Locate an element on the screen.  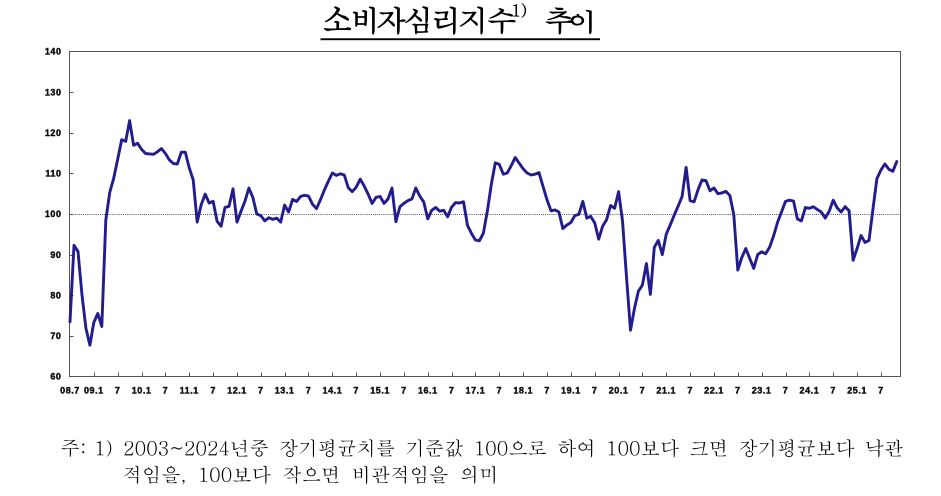
svg-text: 110 is located at coordinates (53, 174).